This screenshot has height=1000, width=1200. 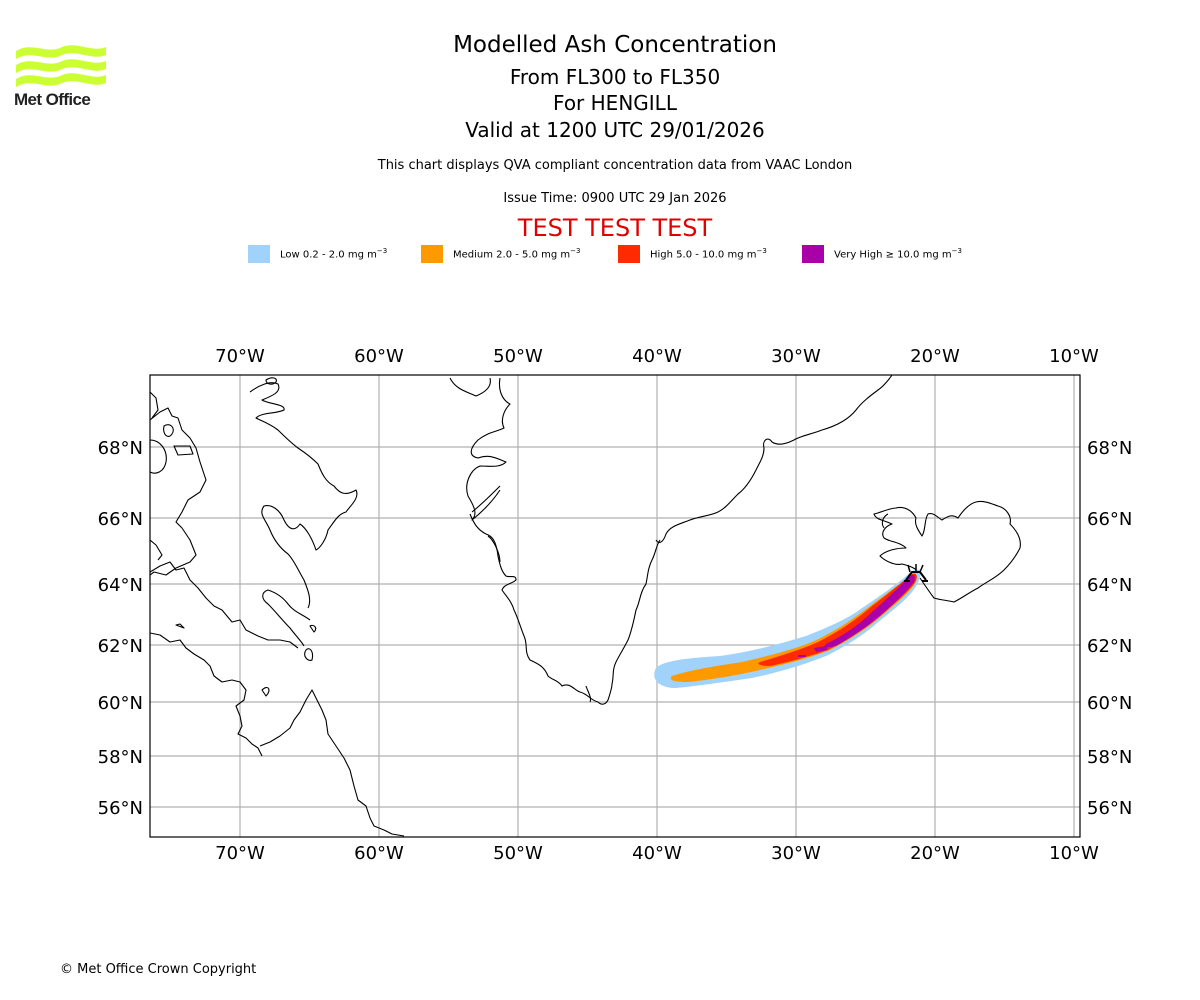 I want to click on legend-item-very-high: Very High ≥ 10.0 mg m−3, so click(x=882, y=254).